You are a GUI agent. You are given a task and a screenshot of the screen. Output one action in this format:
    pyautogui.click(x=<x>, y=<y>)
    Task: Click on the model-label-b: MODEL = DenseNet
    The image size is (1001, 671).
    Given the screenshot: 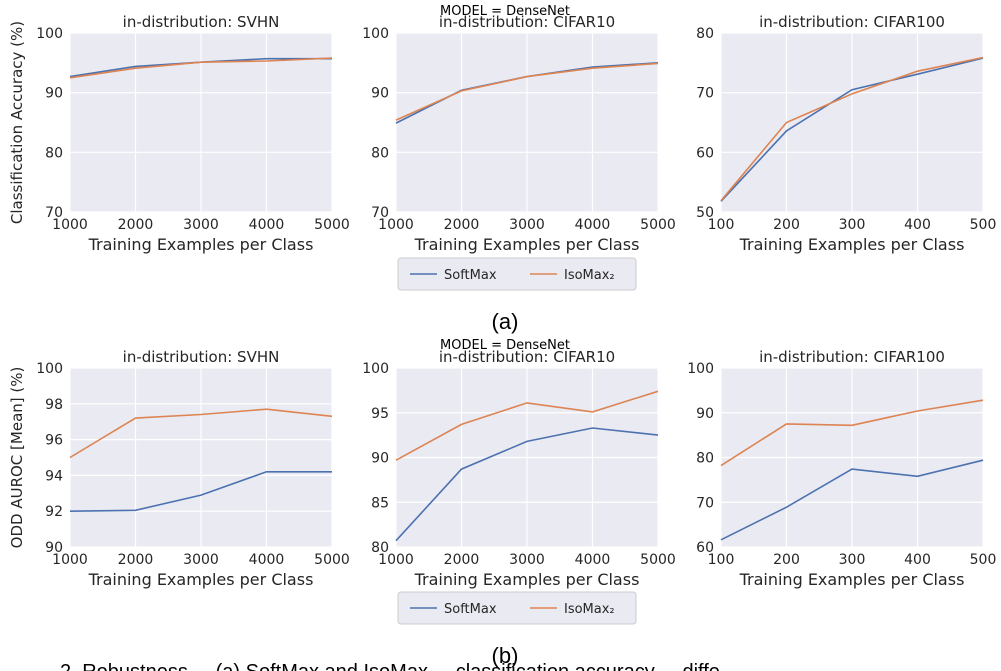 What is the action you would take?
    pyautogui.click(x=505, y=345)
    